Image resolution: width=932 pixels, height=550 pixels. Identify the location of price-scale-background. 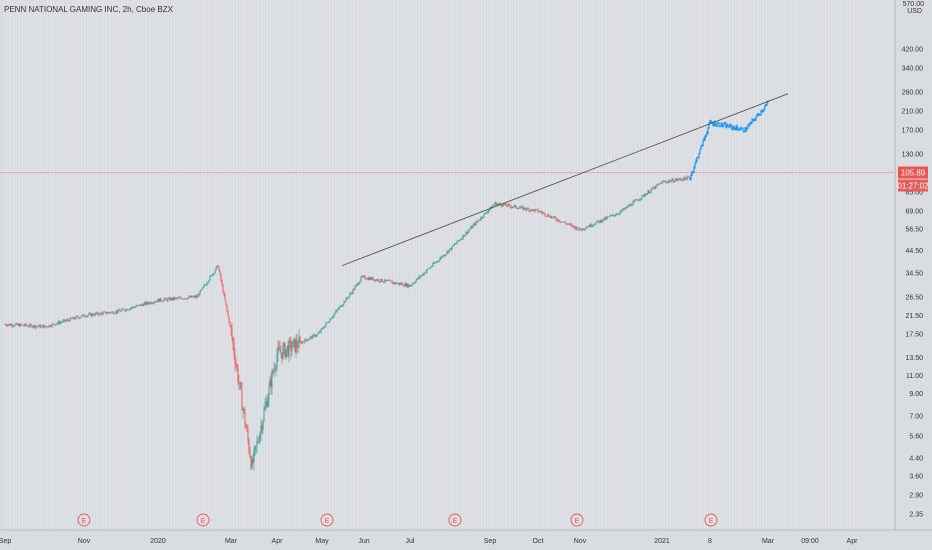
(913, 265).